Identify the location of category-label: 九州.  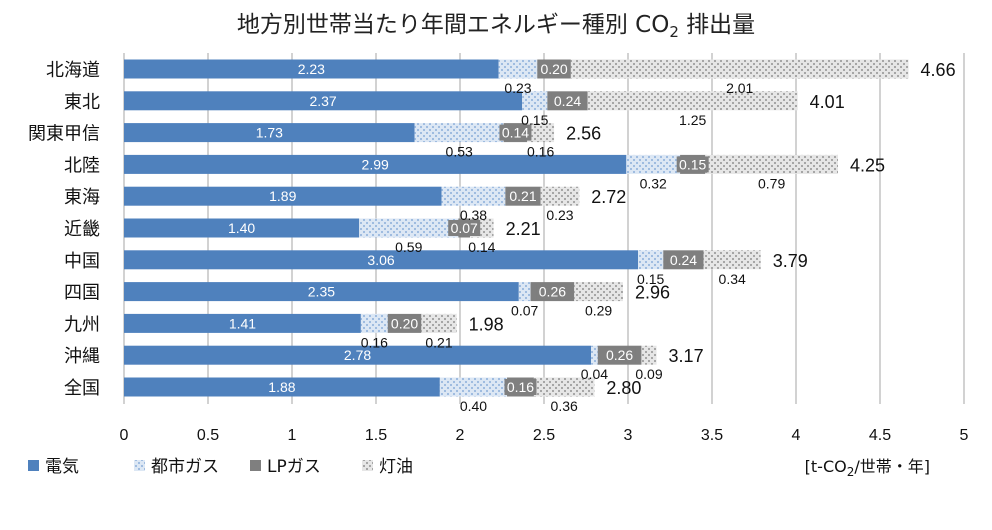
(82, 324).